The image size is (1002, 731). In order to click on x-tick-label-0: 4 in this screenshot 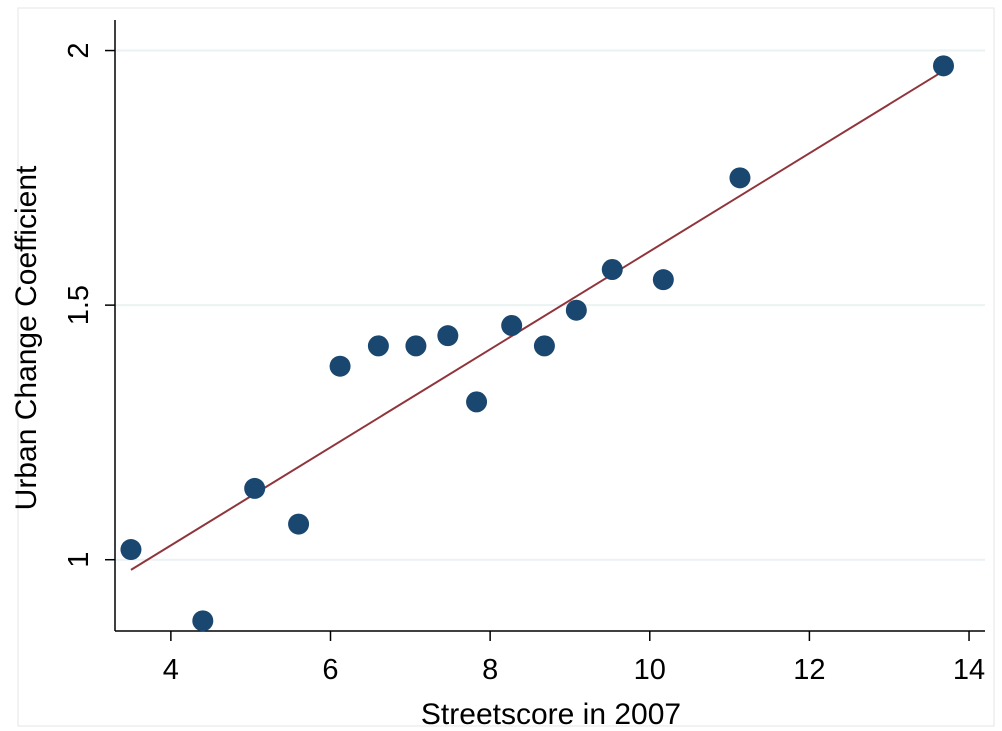, I will do `click(171, 670)`.